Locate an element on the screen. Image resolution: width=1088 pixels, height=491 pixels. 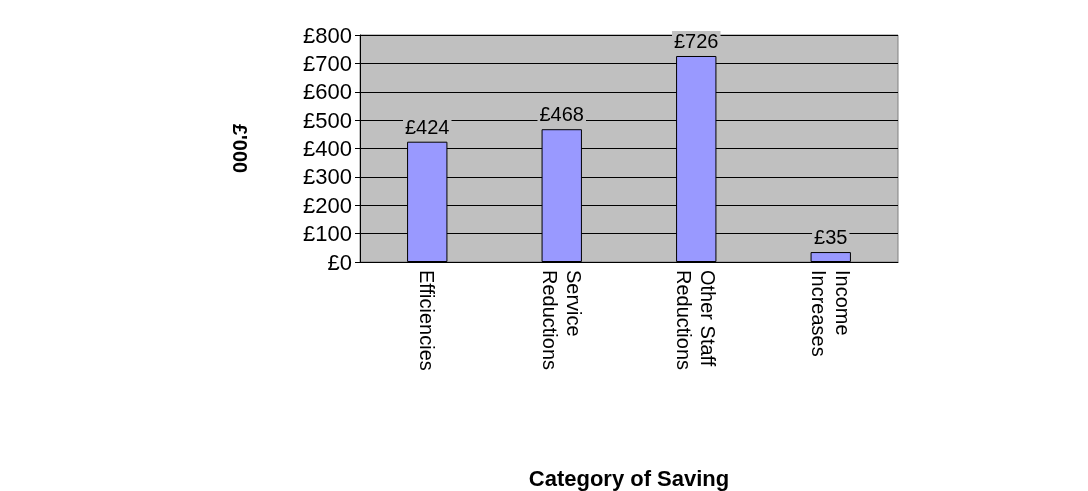
y-tick-label: £500 is located at coordinates (327, 120).